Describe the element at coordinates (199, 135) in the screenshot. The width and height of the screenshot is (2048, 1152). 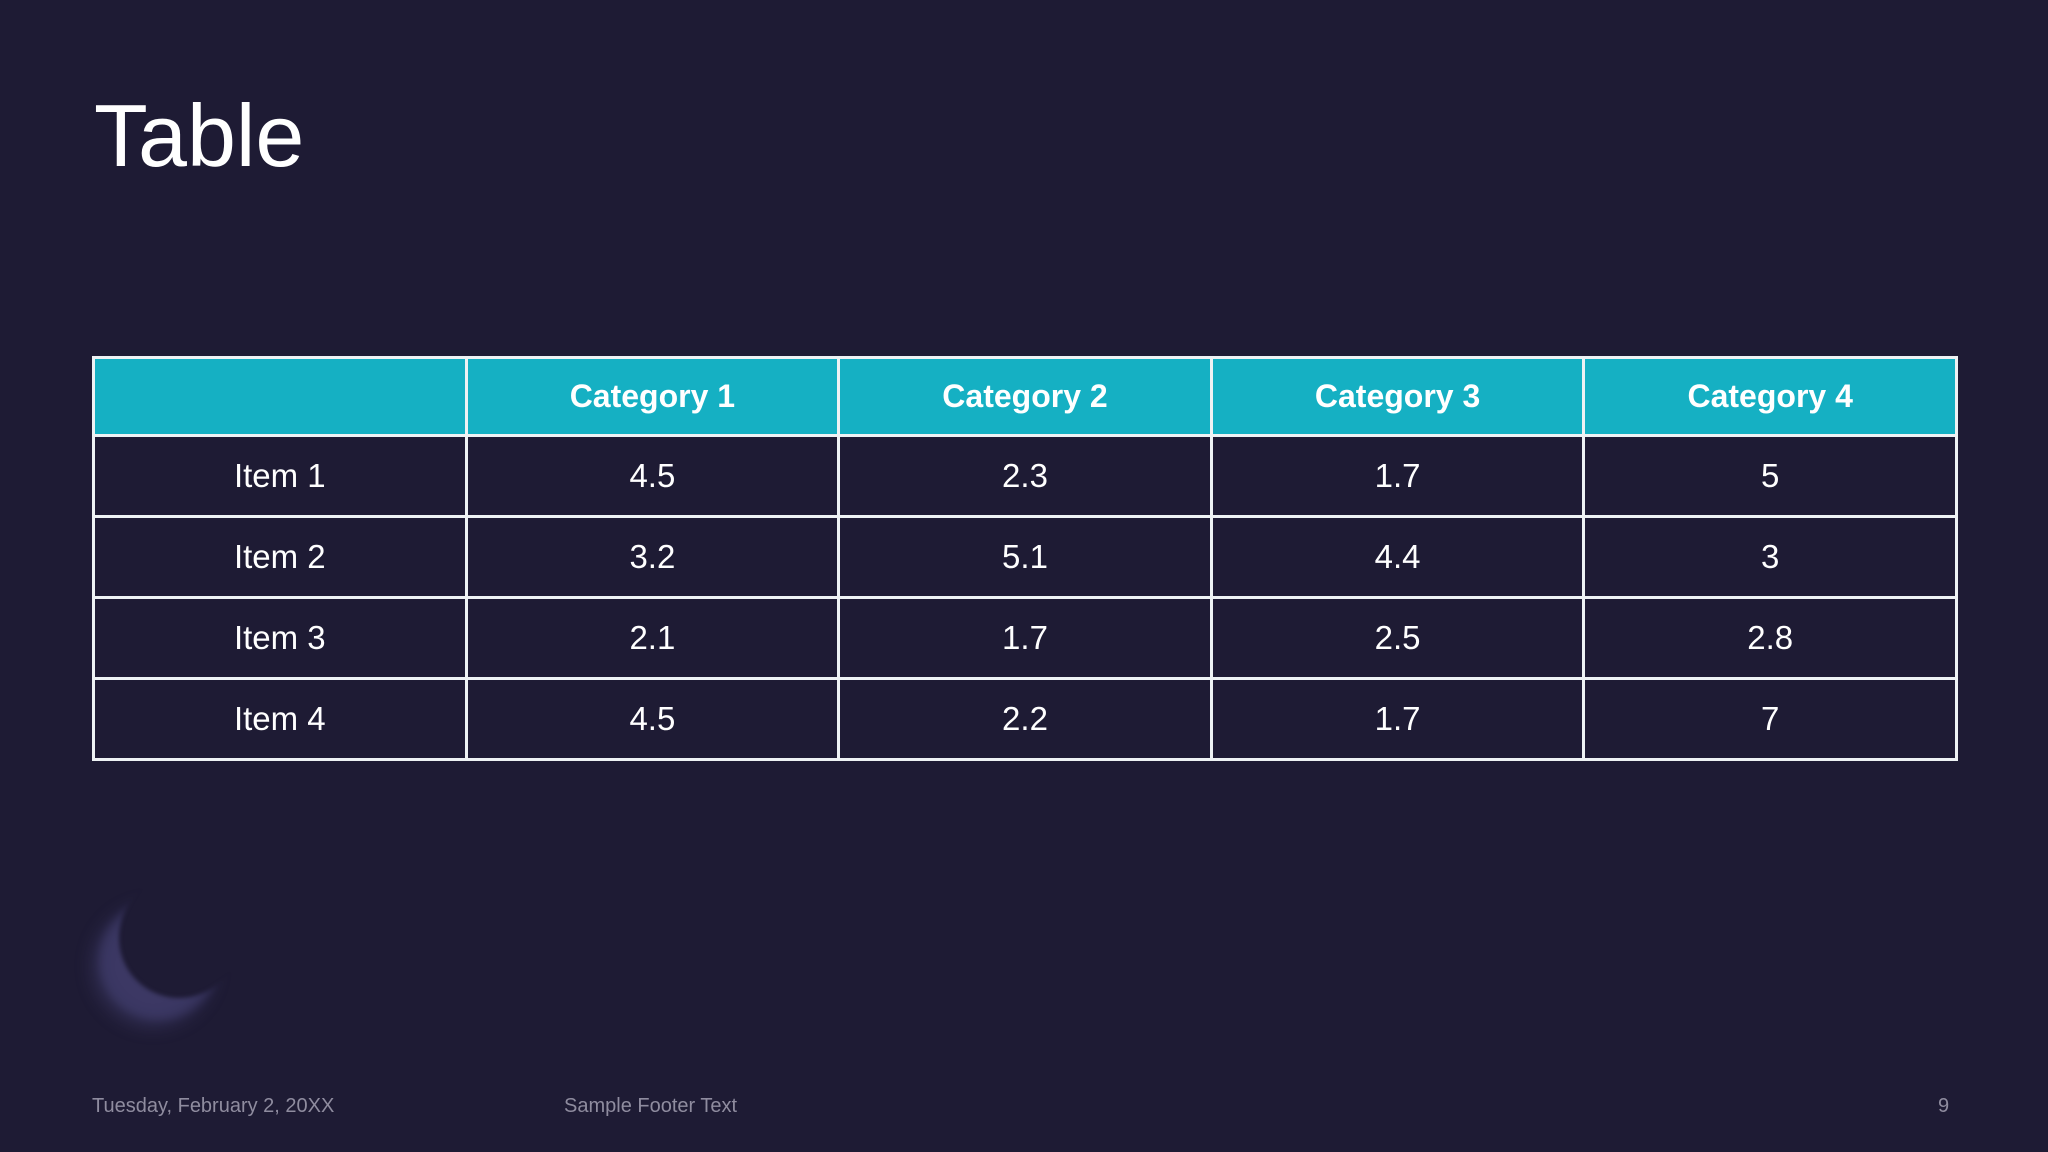
I see `slide-title: Table` at that location.